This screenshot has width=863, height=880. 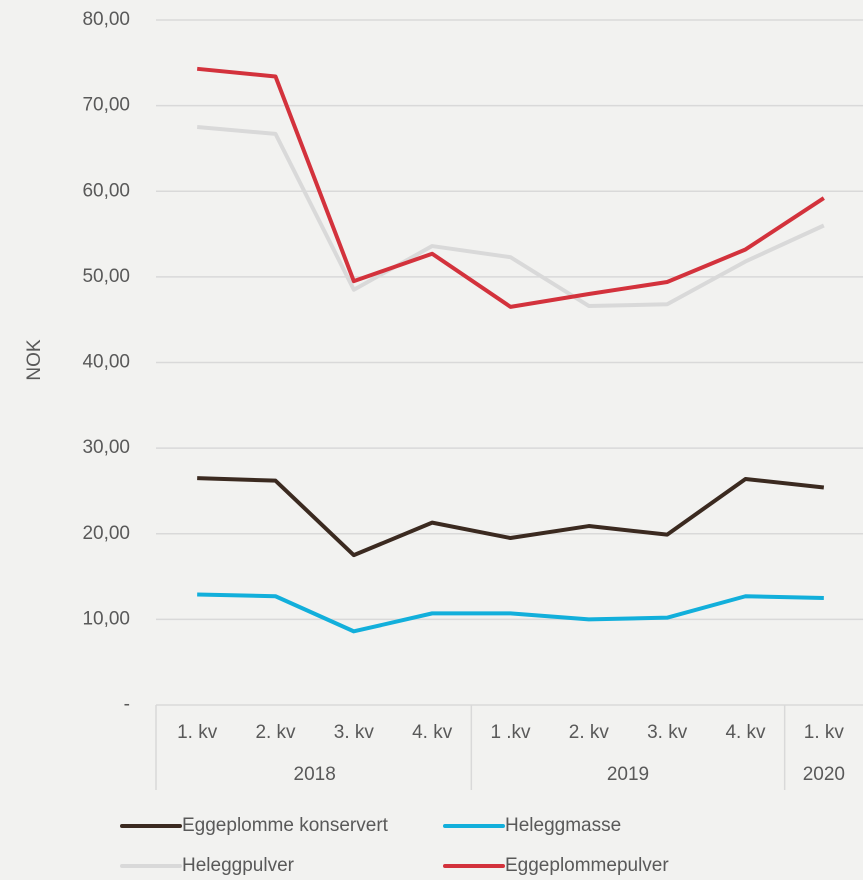 I want to click on y-axis-label: NOK, so click(x=34, y=360).